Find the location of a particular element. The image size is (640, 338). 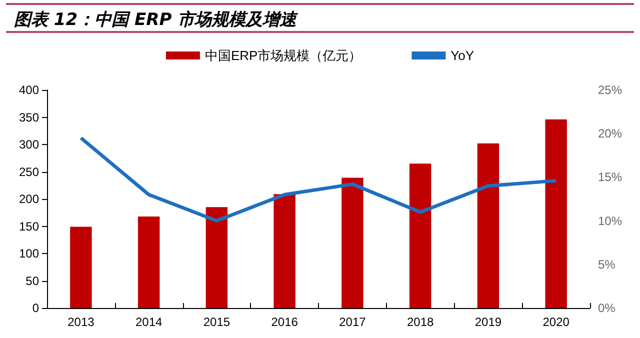

y2-tick-label: 0% is located at coordinates (607, 308).